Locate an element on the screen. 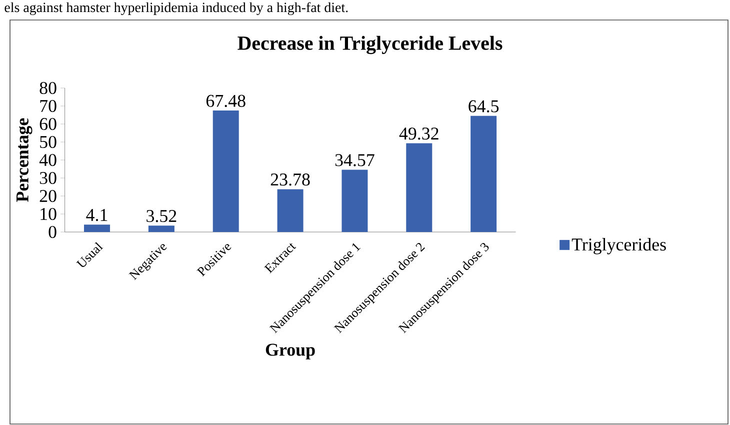 The height and width of the screenshot is (425, 730). y-tick-label: 70 is located at coordinates (48, 106).